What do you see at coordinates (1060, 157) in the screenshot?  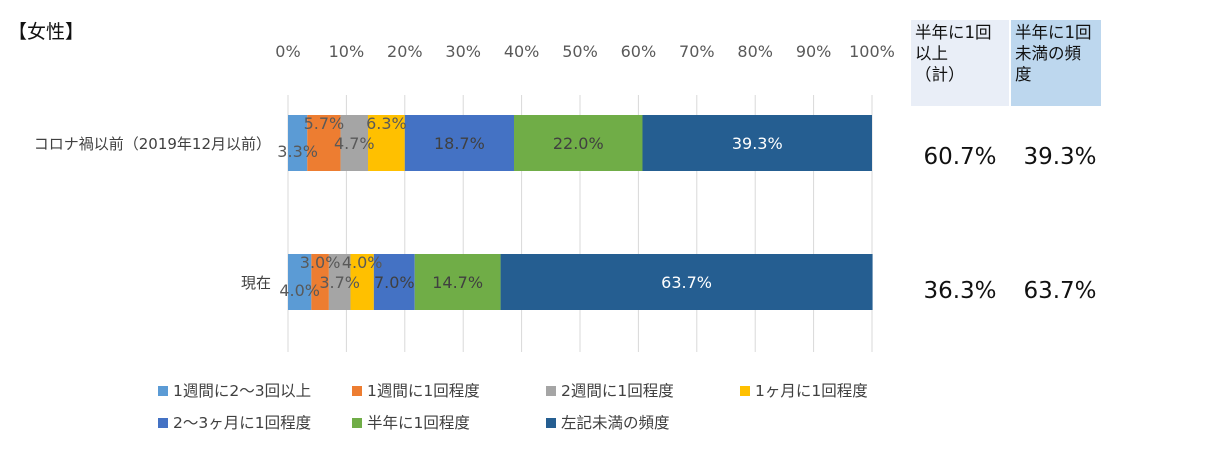 I see `summary-row1-below-half-year: 39.3%` at bounding box center [1060, 157].